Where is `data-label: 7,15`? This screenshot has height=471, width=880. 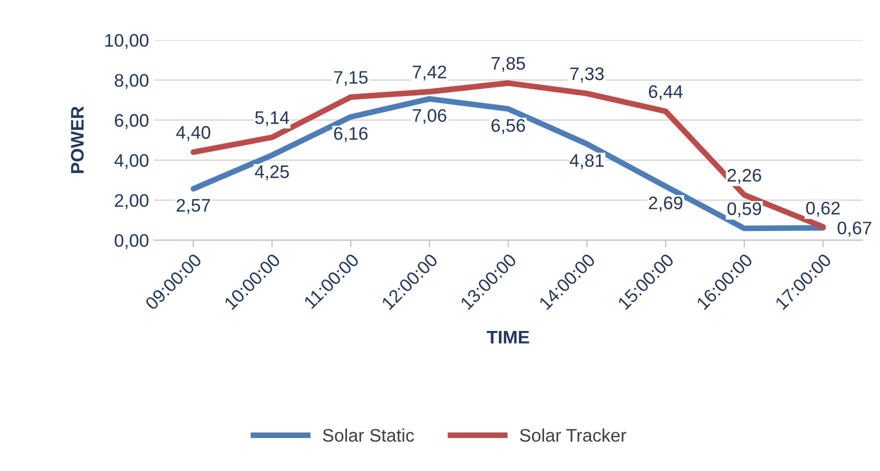
data-label: 7,15 is located at coordinates (351, 78).